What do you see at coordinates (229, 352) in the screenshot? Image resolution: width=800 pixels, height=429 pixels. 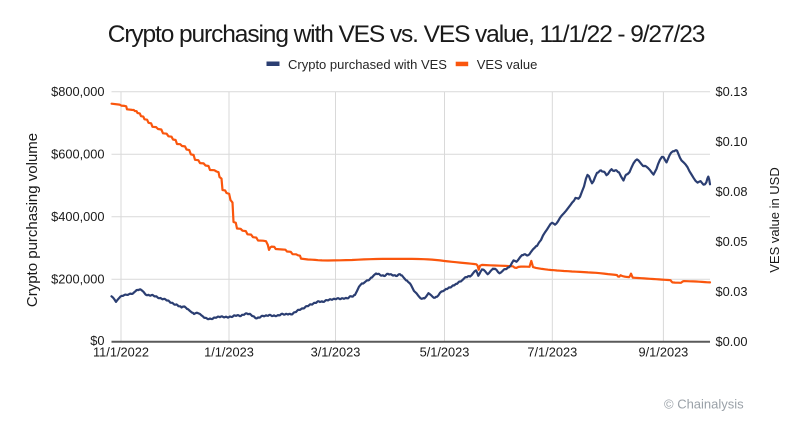 I see `svg-text: 1/1/2023` at bounding box center [229, 352].